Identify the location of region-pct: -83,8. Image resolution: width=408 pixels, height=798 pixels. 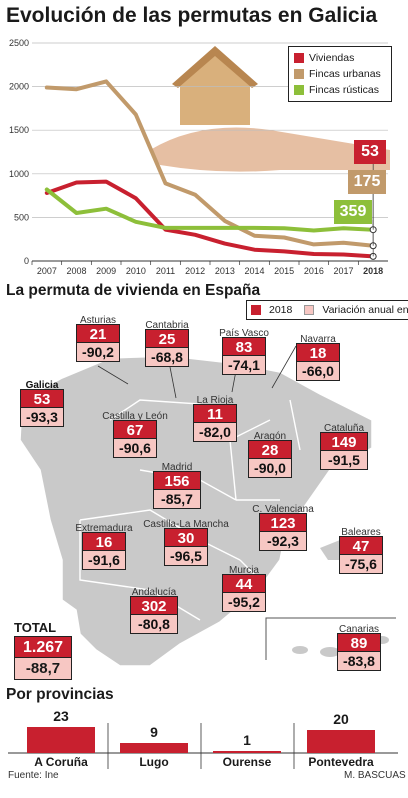
(359, 661).